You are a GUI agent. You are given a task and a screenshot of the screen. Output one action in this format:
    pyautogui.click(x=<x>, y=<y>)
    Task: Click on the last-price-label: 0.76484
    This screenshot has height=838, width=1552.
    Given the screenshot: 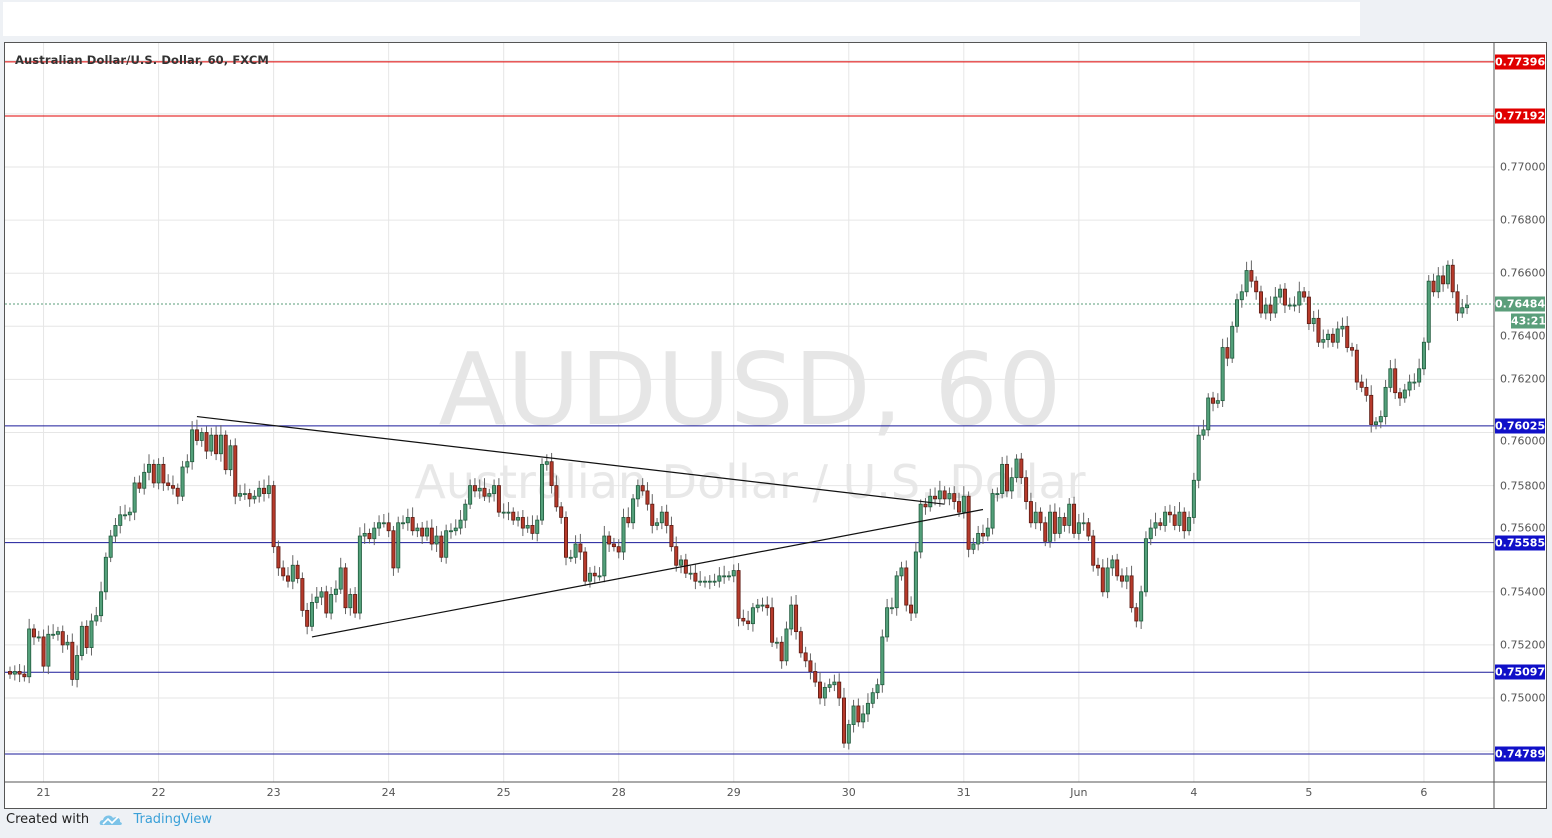 What is the action you would take?
    pyautogui.click(x=1520, y=304)
    